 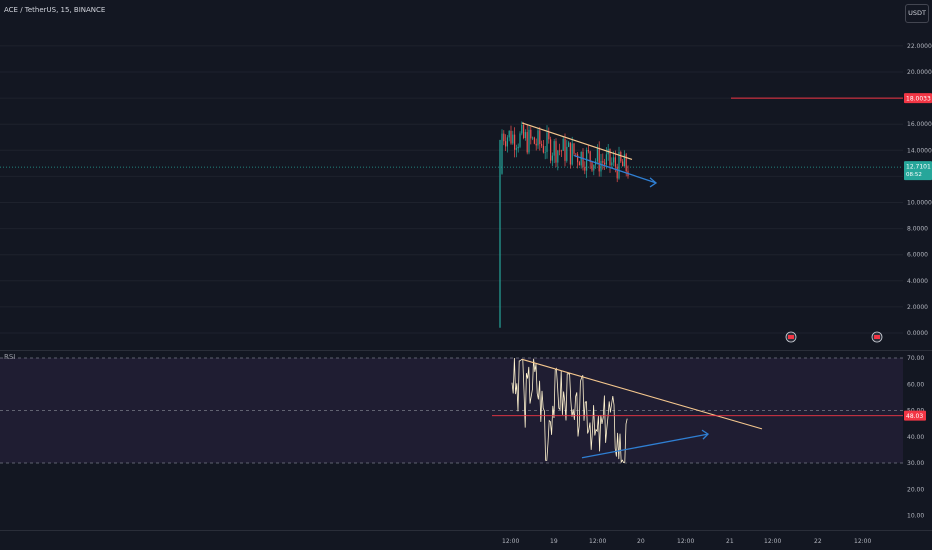 What do you see at coordinates (642, 394) in the screenshot?
I see `rsi-trendline-upper` at bounding box center [642, 394].